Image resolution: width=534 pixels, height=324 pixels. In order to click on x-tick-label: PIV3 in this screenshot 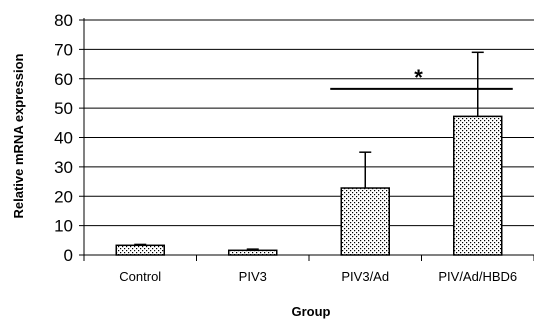, I will do `click(253, 276)`.